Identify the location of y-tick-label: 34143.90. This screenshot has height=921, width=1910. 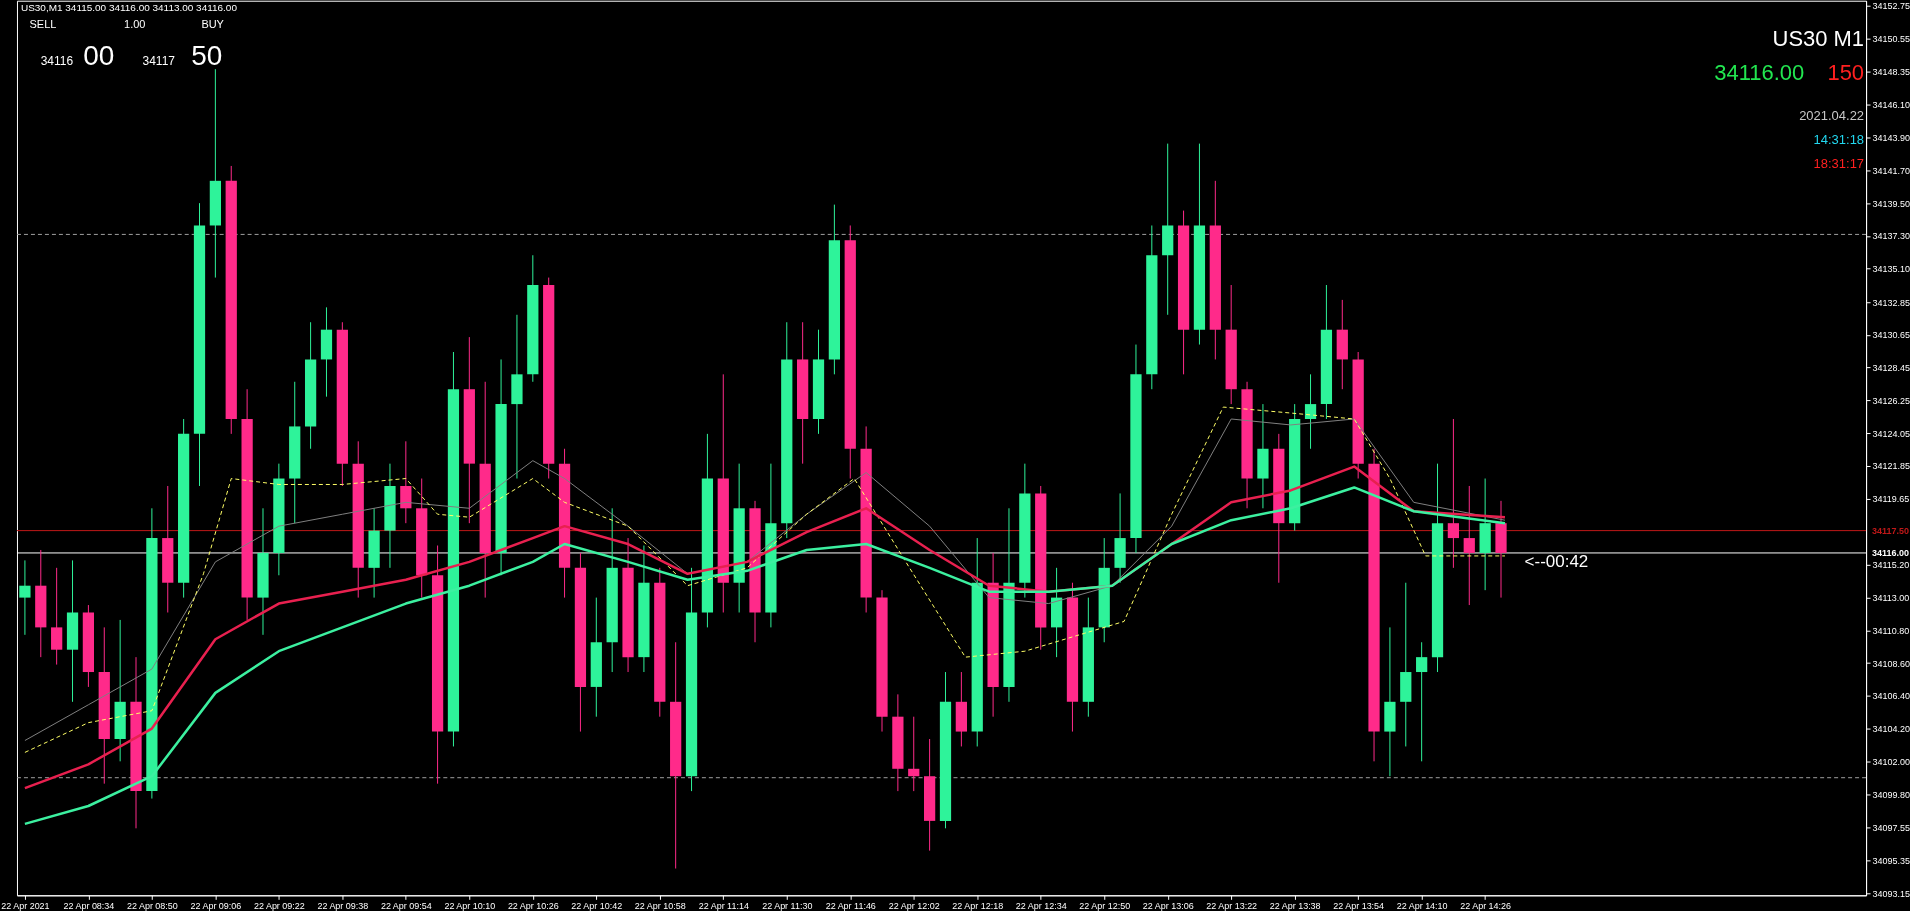
(1891, 138).